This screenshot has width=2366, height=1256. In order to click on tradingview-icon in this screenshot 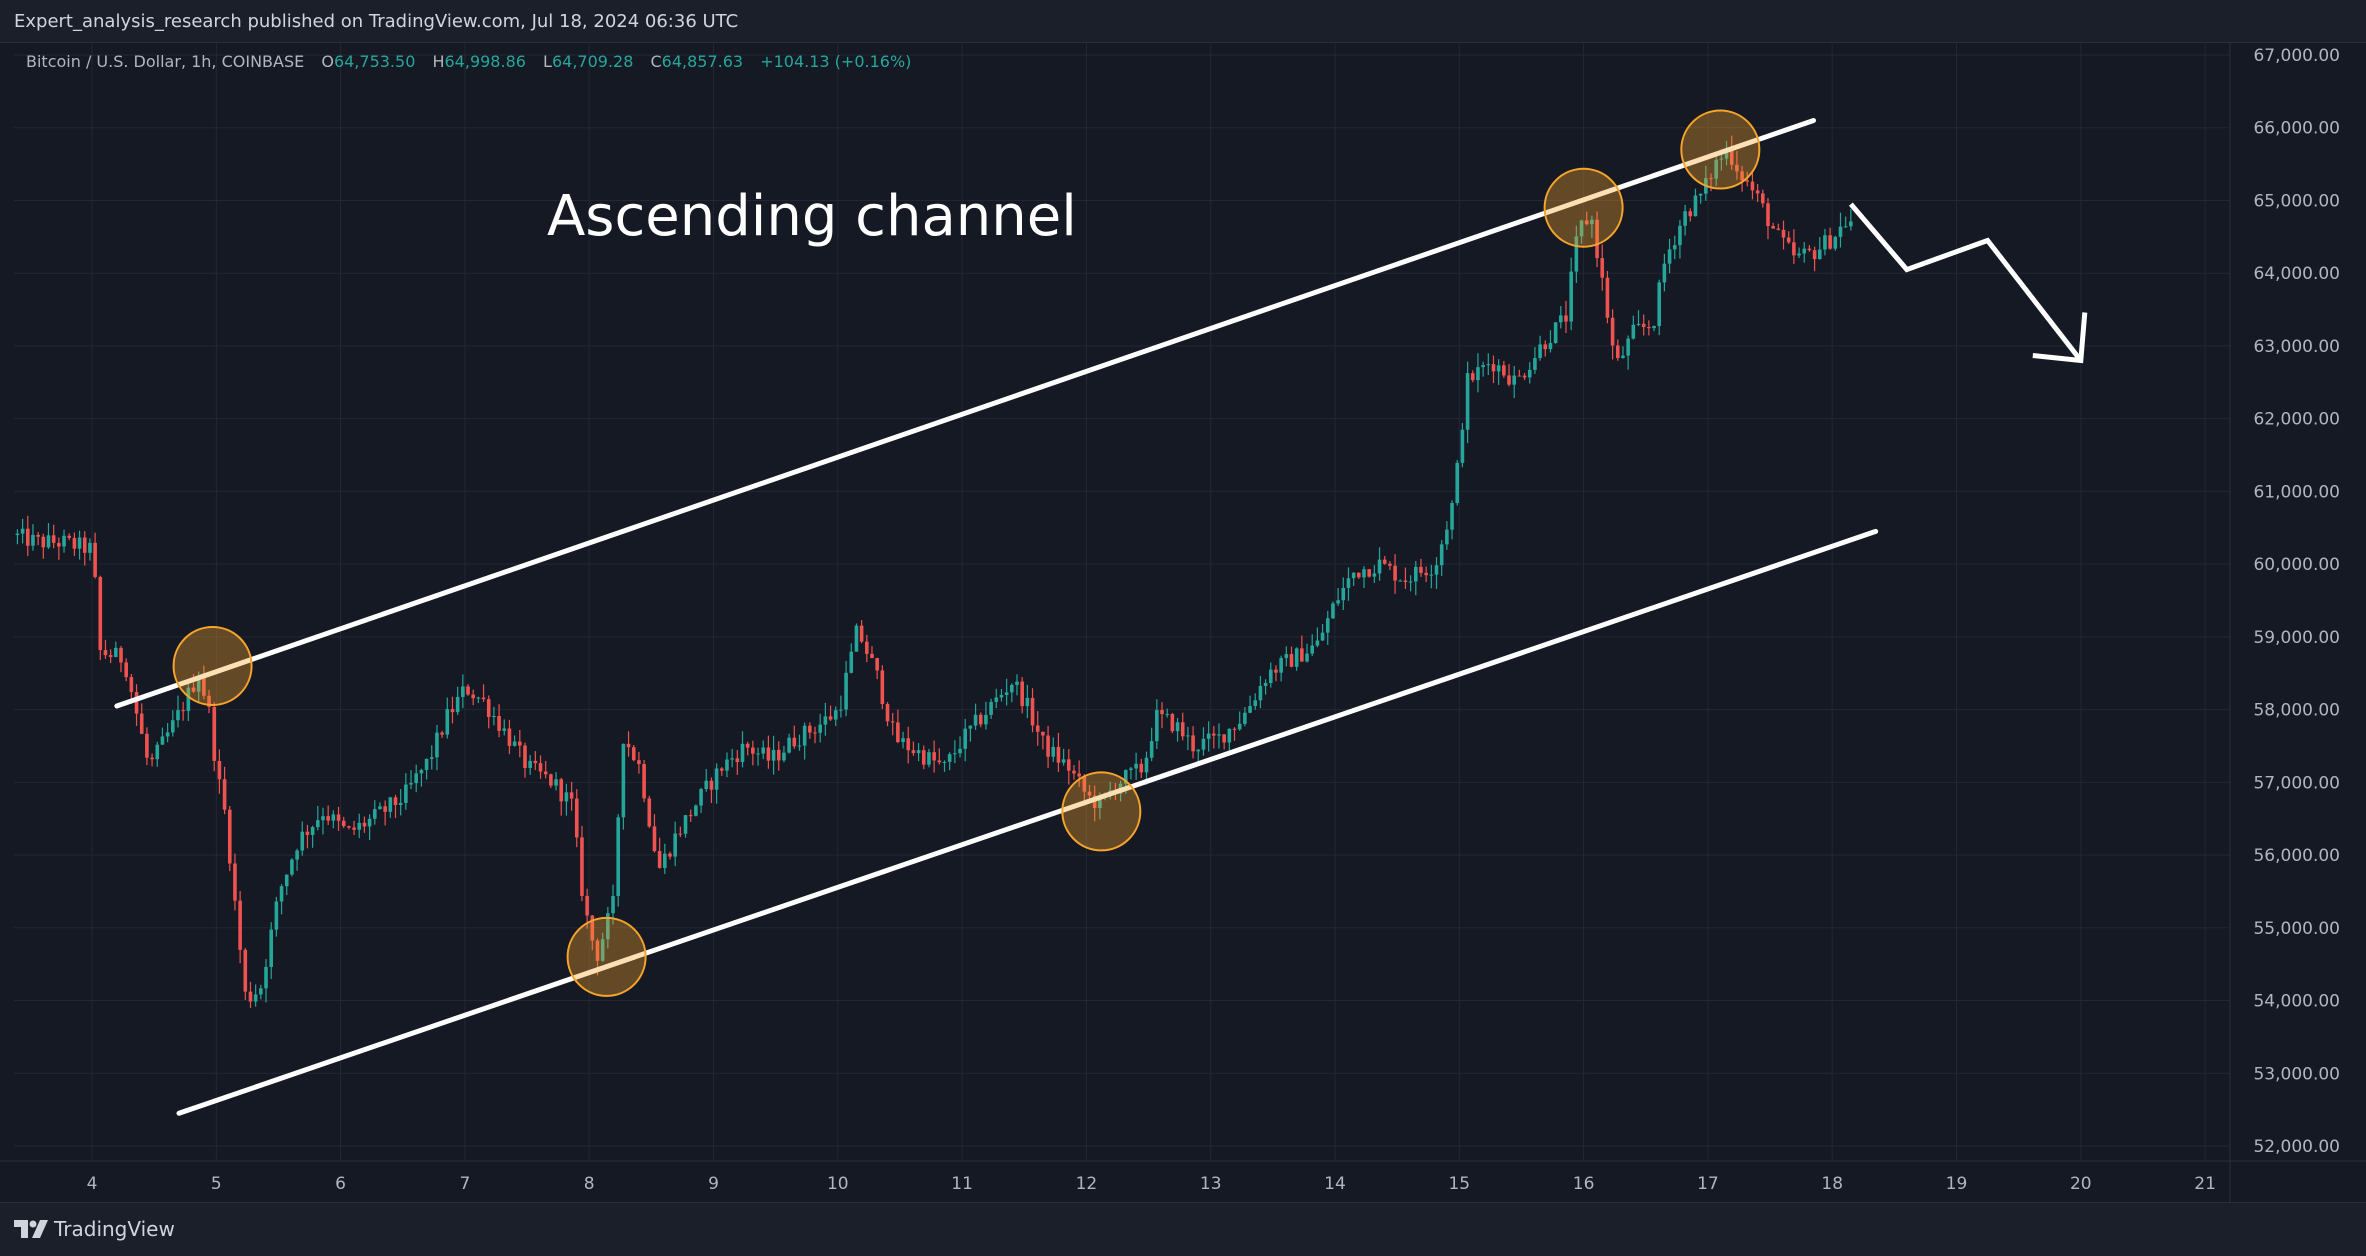, I will do `click(31, 1229)`.